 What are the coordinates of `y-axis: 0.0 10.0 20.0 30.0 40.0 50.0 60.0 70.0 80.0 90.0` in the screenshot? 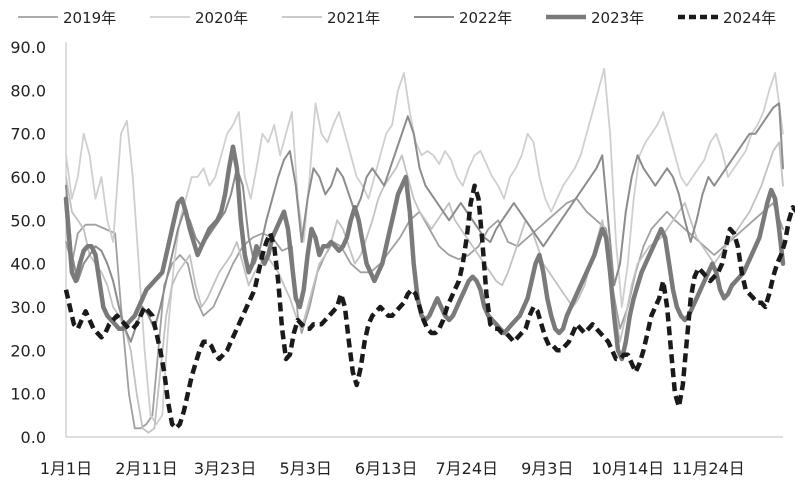 It's located at (38, 242).